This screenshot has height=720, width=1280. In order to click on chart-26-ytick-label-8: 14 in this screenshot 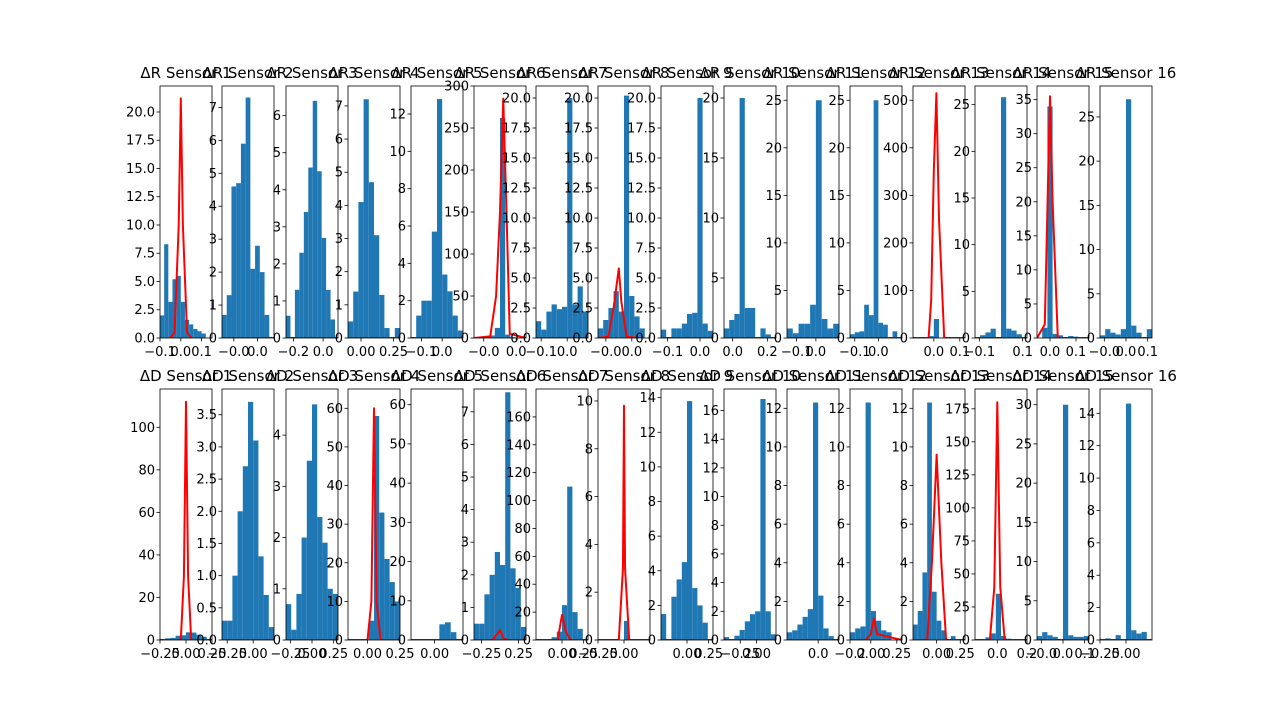, I will do `click(710, 440)`.